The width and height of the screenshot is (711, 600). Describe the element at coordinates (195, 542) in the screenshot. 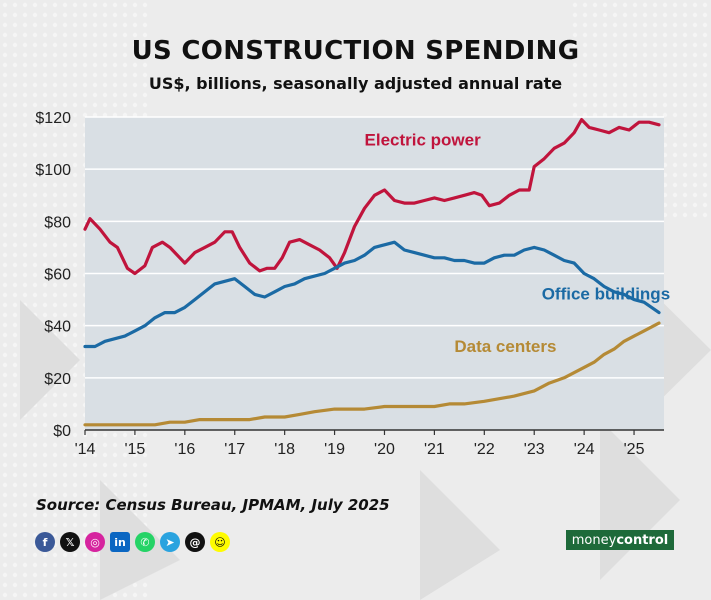

I see `threads-icon: @` at that location.